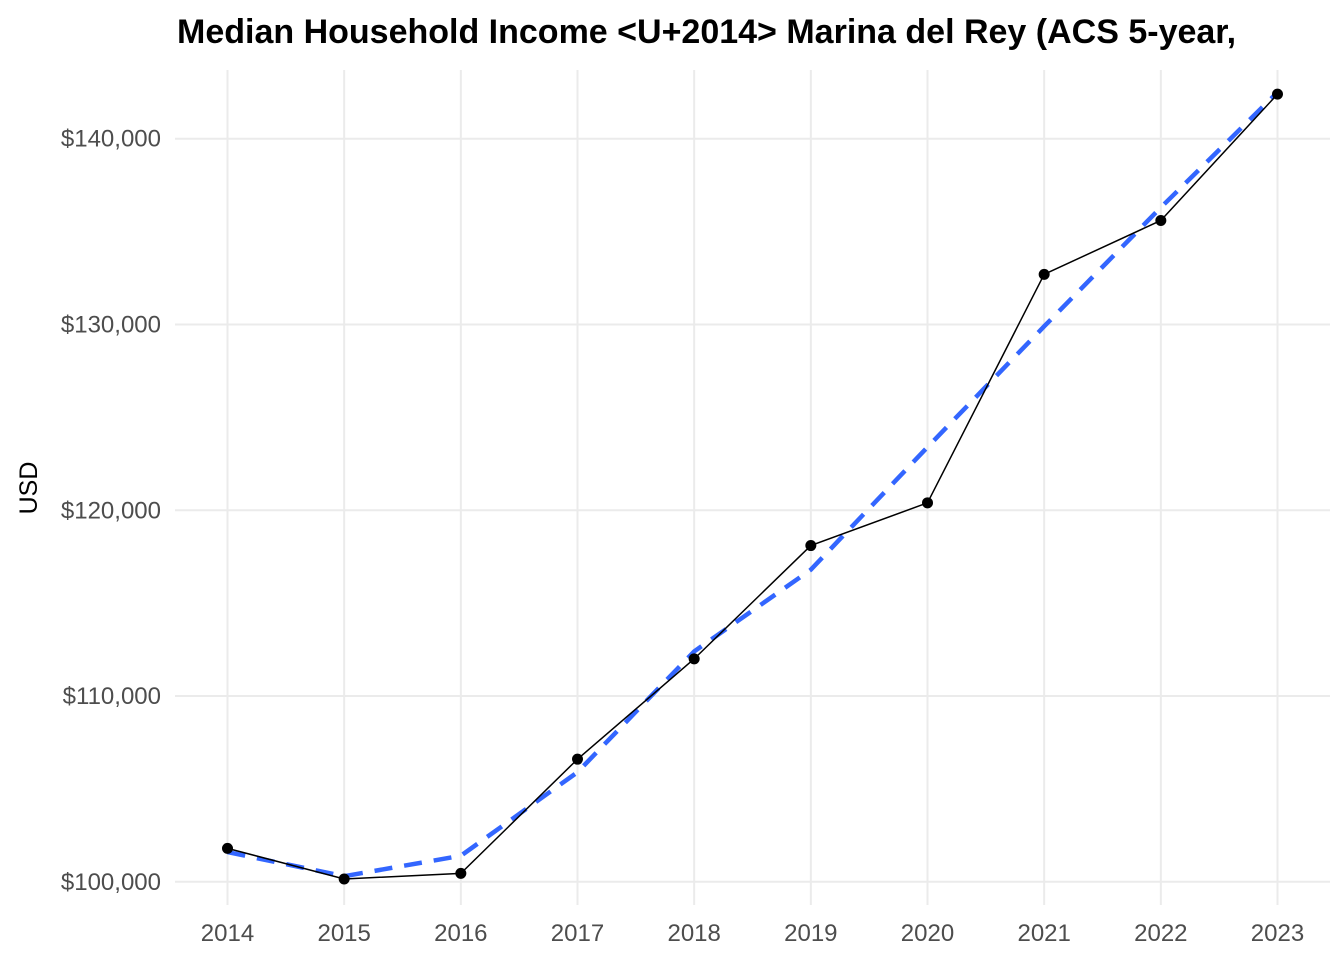 Image resolution: width=1344 pixels, height=960 pixels. I want to click on y-axis-label: USD, so click(29, 488).